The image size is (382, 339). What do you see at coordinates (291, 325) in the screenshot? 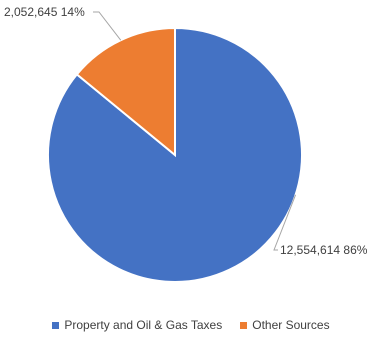
I see `legend-label: Other Sources` at bounding box center [291, 325].